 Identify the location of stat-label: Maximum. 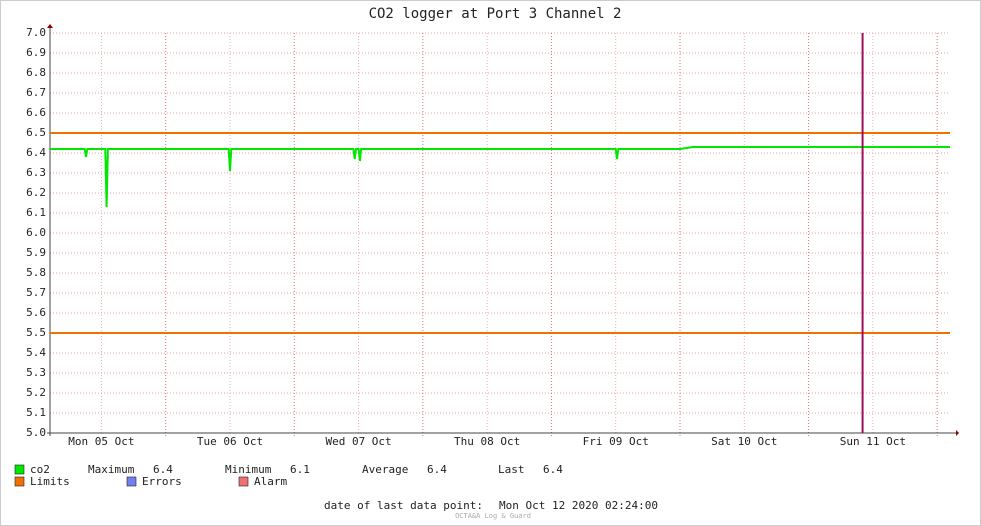
(111, 469).